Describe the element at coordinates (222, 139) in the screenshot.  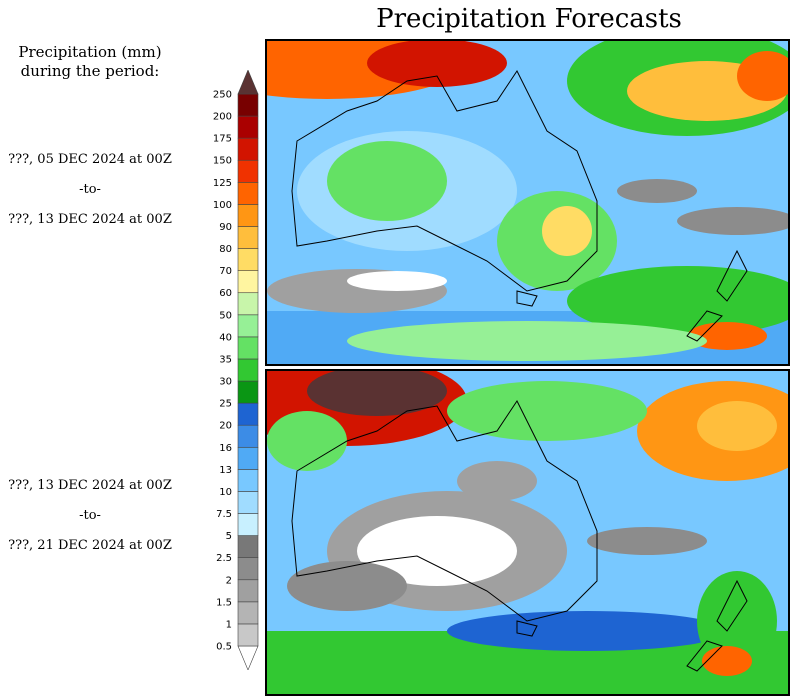
I see `colorbar-tick-label: 175` at that location.